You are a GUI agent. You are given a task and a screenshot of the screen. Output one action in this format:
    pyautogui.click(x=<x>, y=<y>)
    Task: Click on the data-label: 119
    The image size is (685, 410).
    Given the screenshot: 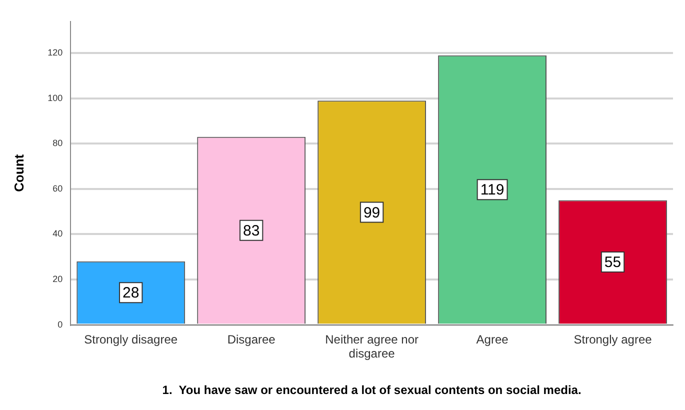 What is the action you would take?
    pyautogui.click(x=492, y=190)
    